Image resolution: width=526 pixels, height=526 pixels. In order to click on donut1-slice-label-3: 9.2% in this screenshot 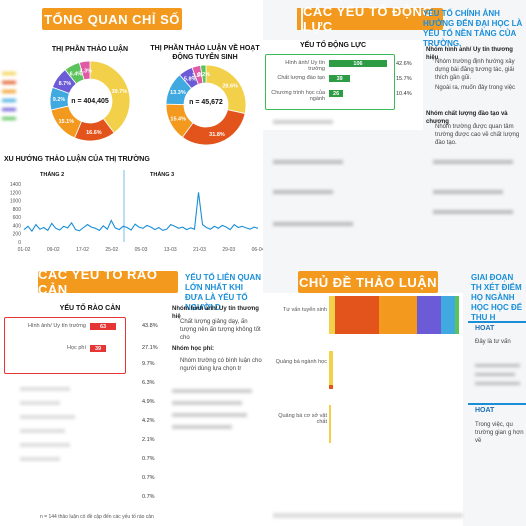, I will do `click(59, 100)`.